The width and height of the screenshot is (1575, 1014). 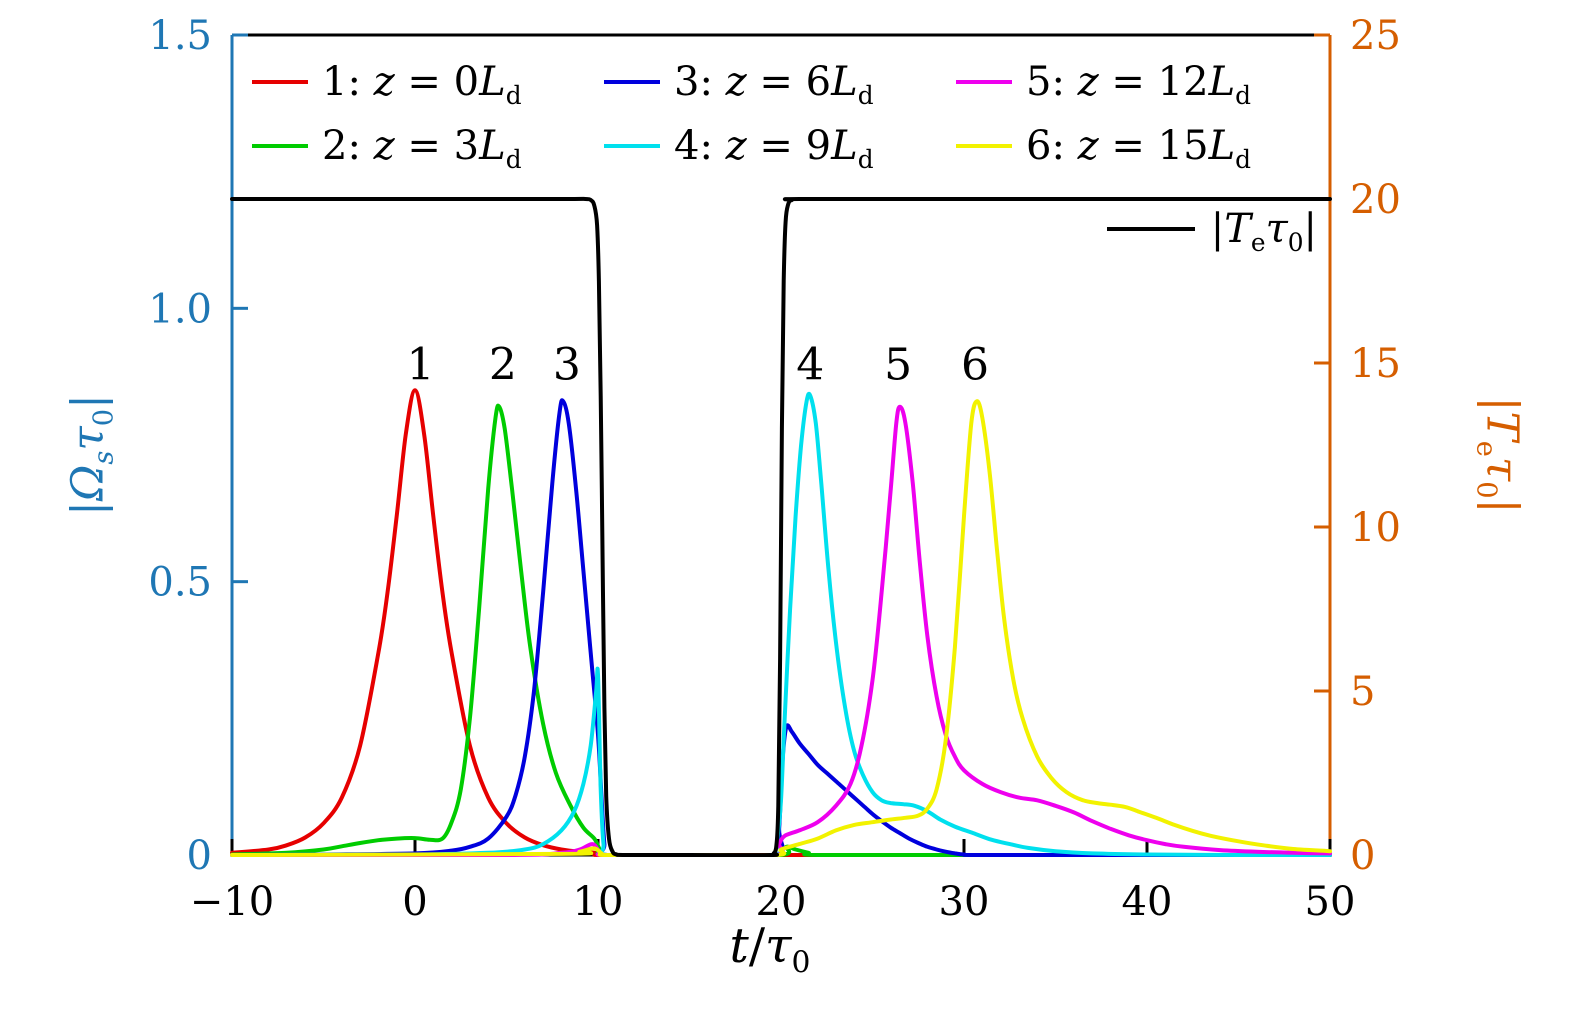 I want to click on legend-entry-5: 5: z = 12Ld, so click(x=1132, y=83).